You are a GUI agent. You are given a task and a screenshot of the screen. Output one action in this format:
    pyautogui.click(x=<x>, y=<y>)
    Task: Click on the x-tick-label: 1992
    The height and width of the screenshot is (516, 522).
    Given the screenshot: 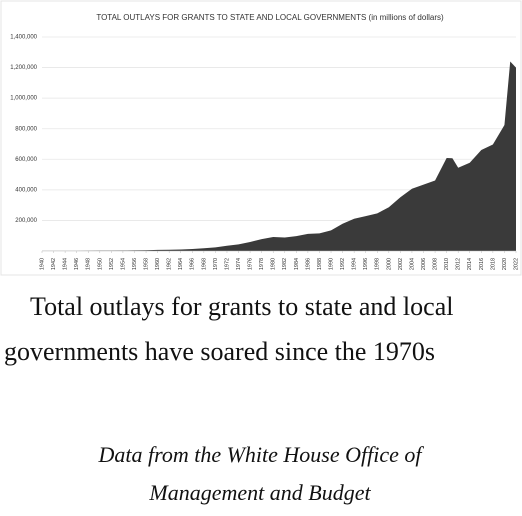 What is the action you would take?
    pyautogui.click(x=343, y=264)
    